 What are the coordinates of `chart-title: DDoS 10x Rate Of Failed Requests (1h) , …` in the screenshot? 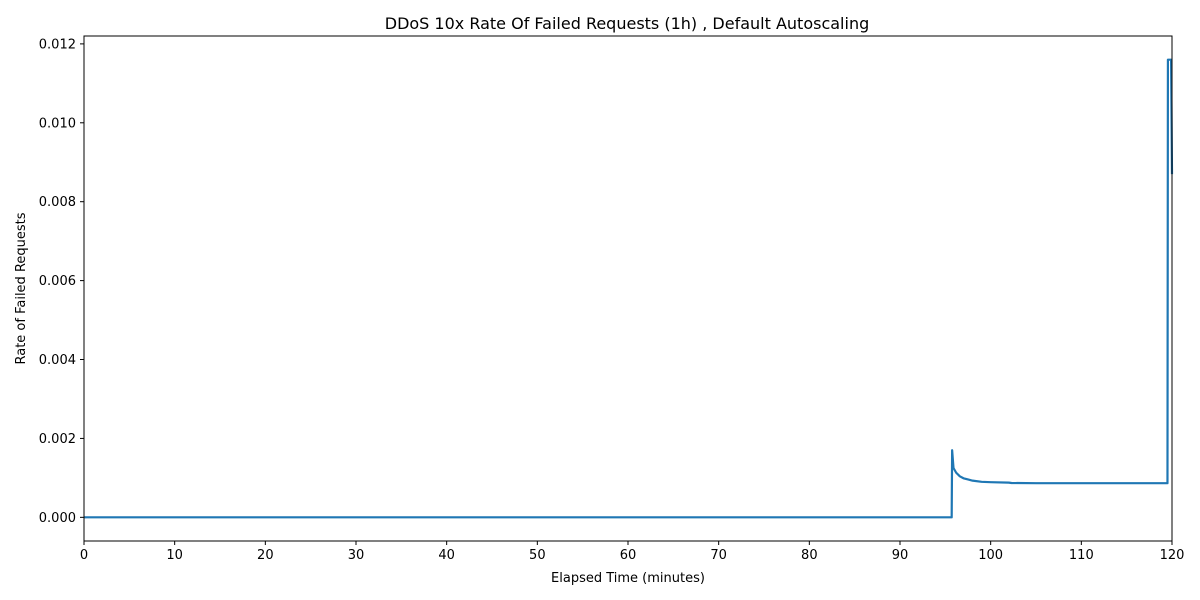 It's located at (627, 23).